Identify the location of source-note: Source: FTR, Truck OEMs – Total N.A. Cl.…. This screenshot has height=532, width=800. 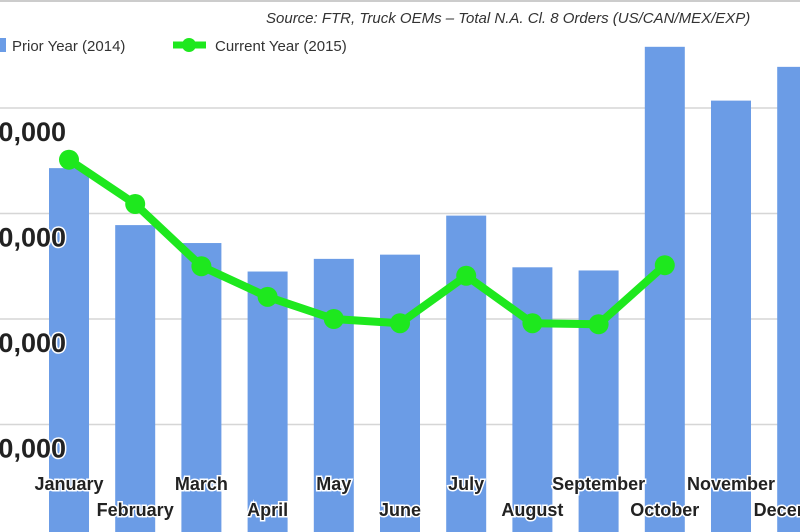
(508, 18).